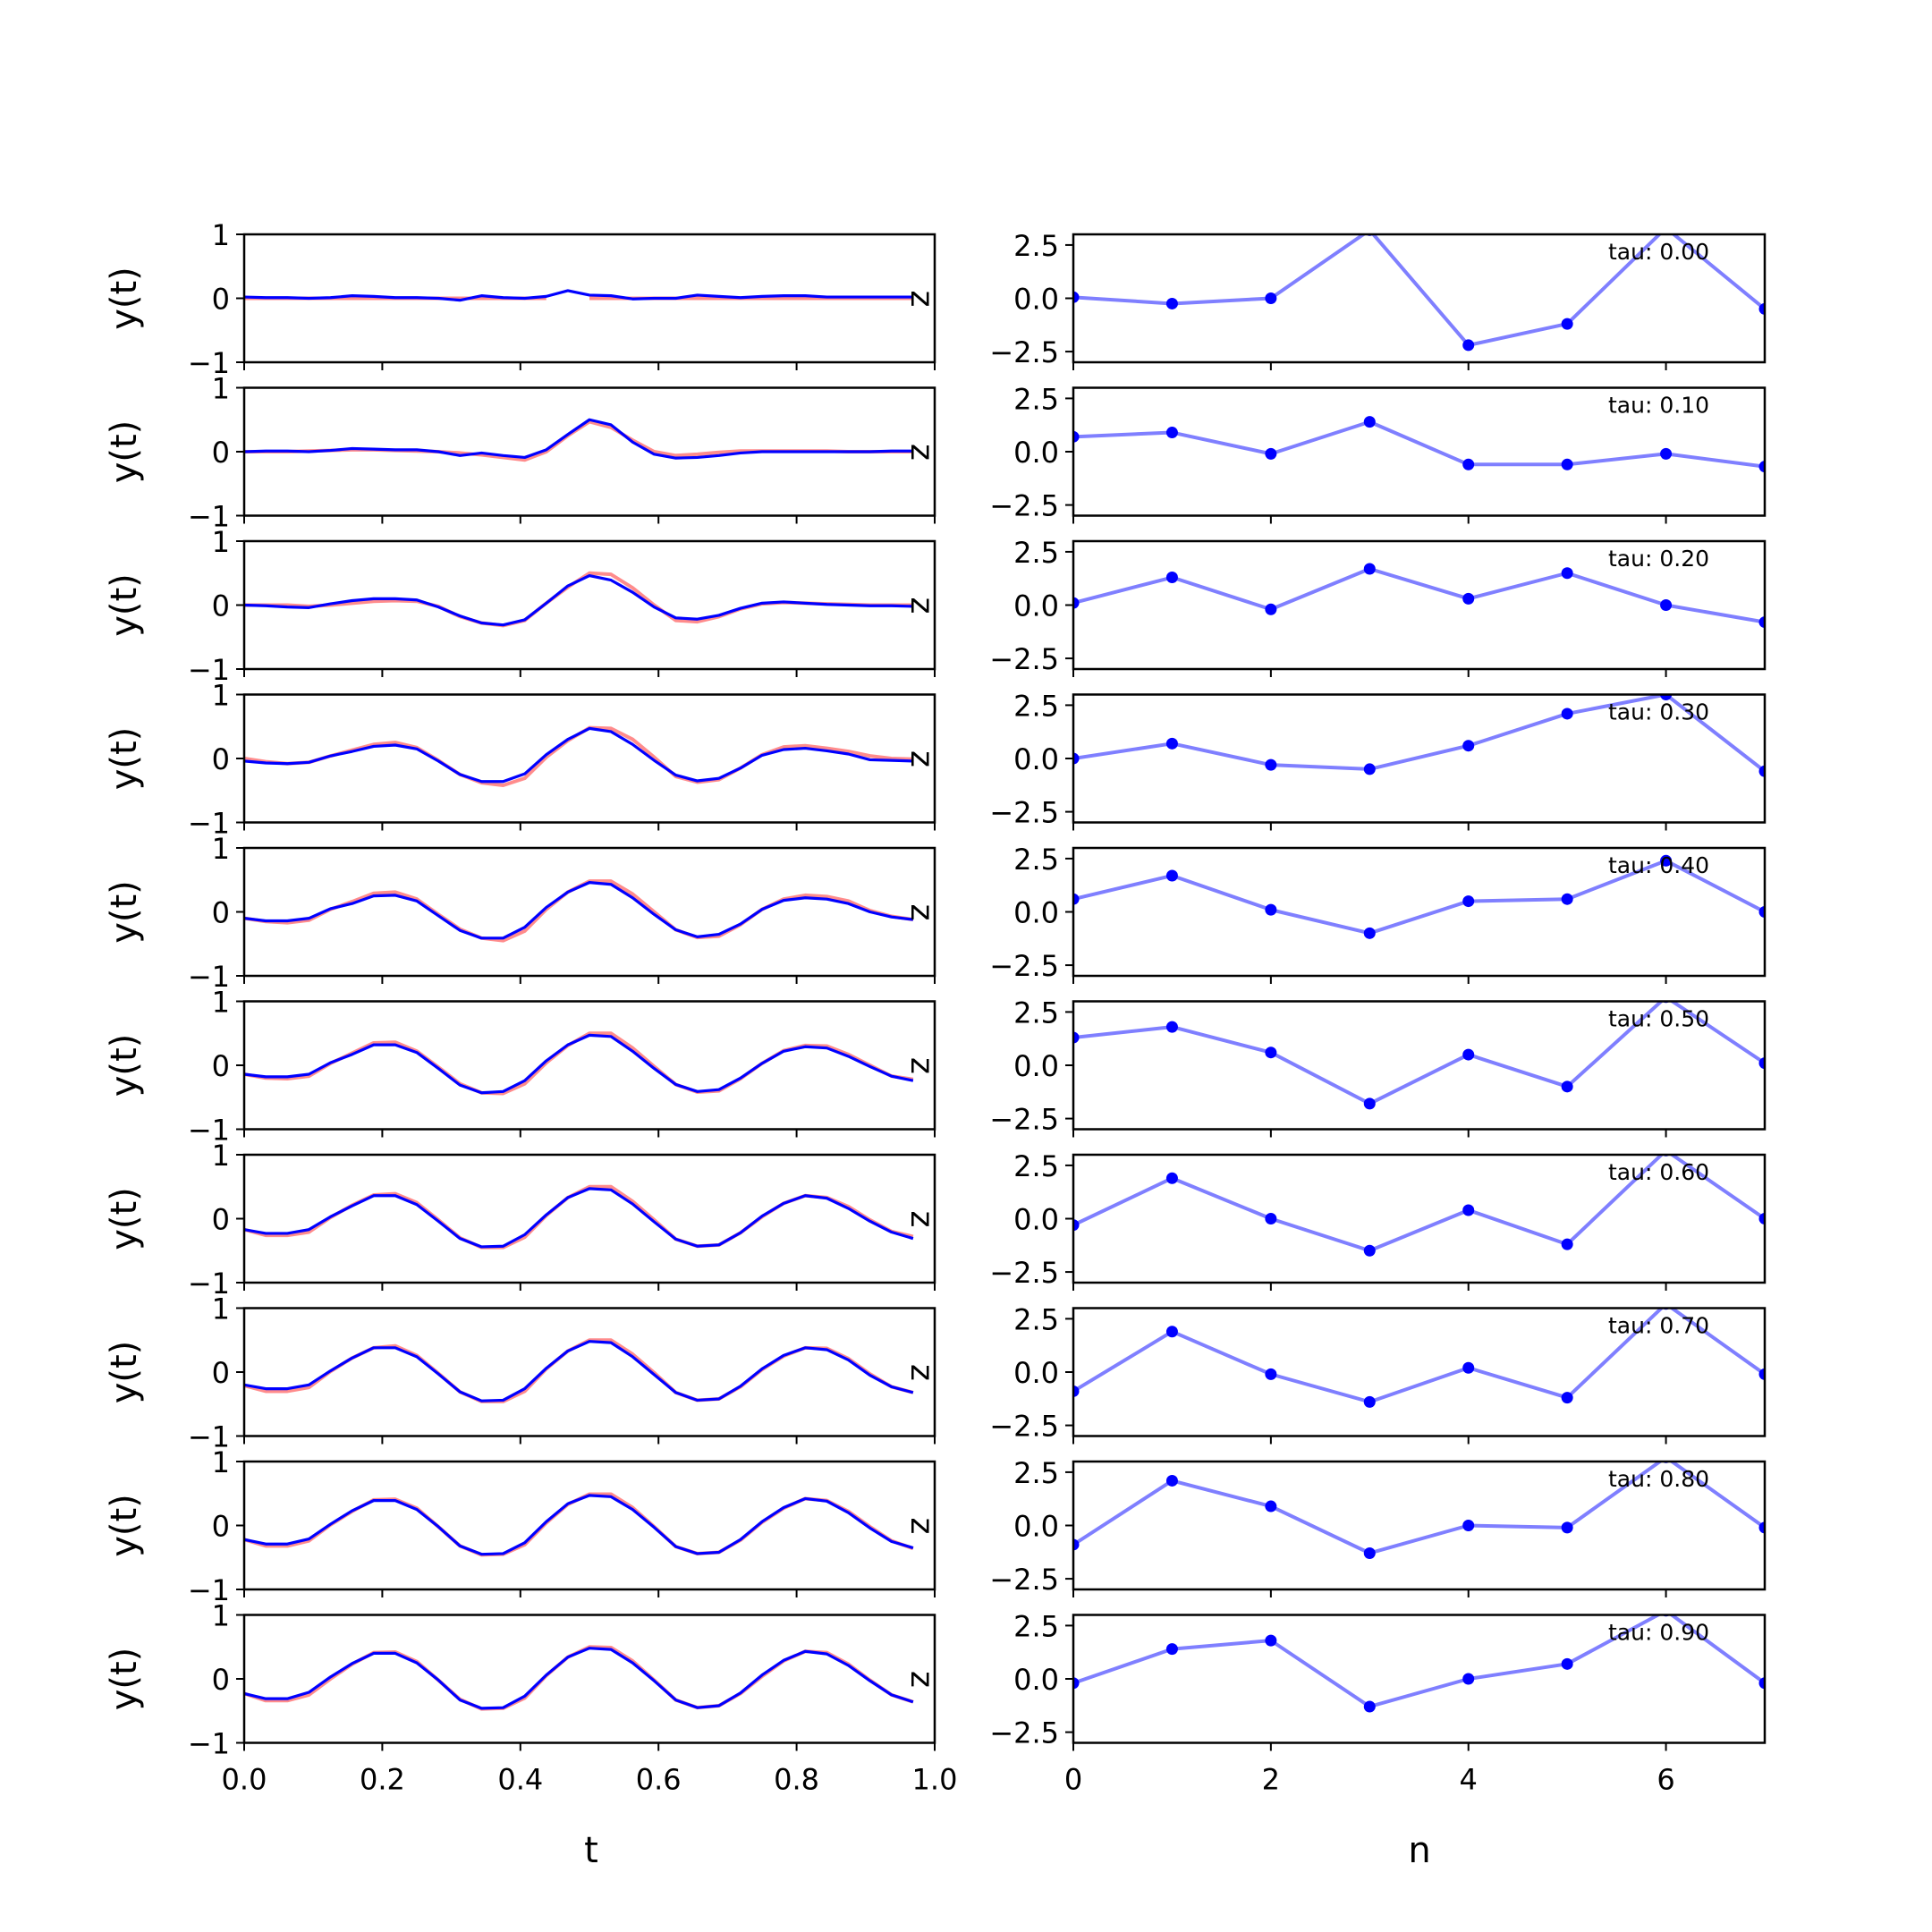  What do you see at coordinates (1419, 1850) in the screenshot?
I see `right-x-axis-label: n` at bounding box center [1419, 1850].